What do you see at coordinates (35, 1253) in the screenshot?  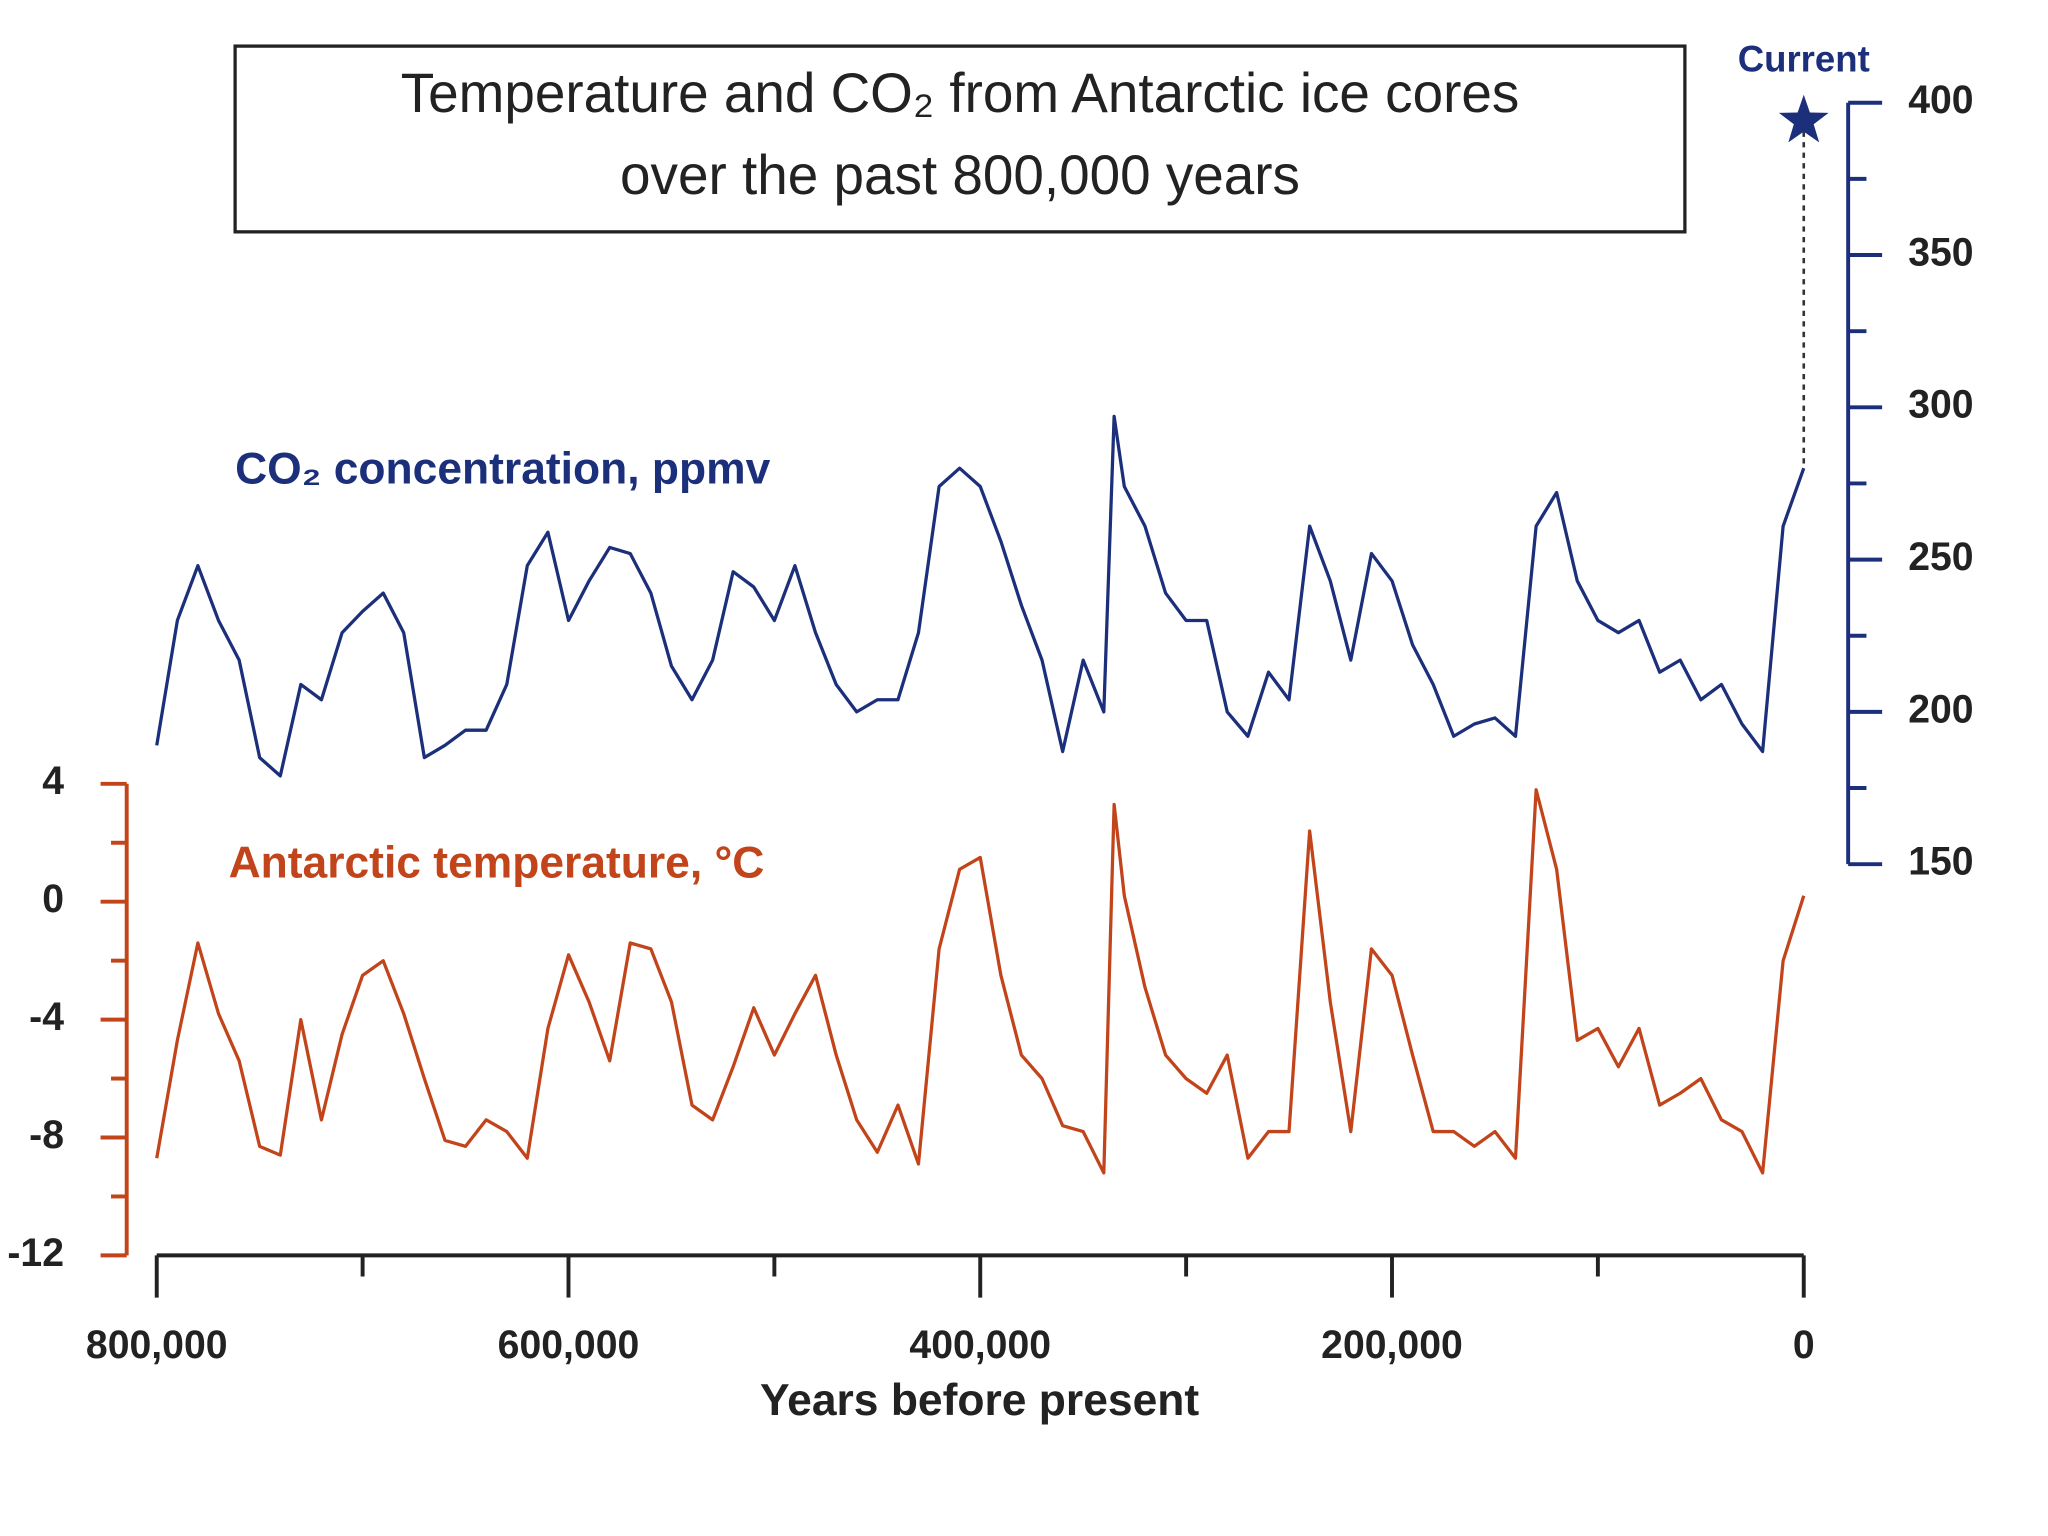 I see `y-tick-label: -12` at bounding box center [35, 1253].